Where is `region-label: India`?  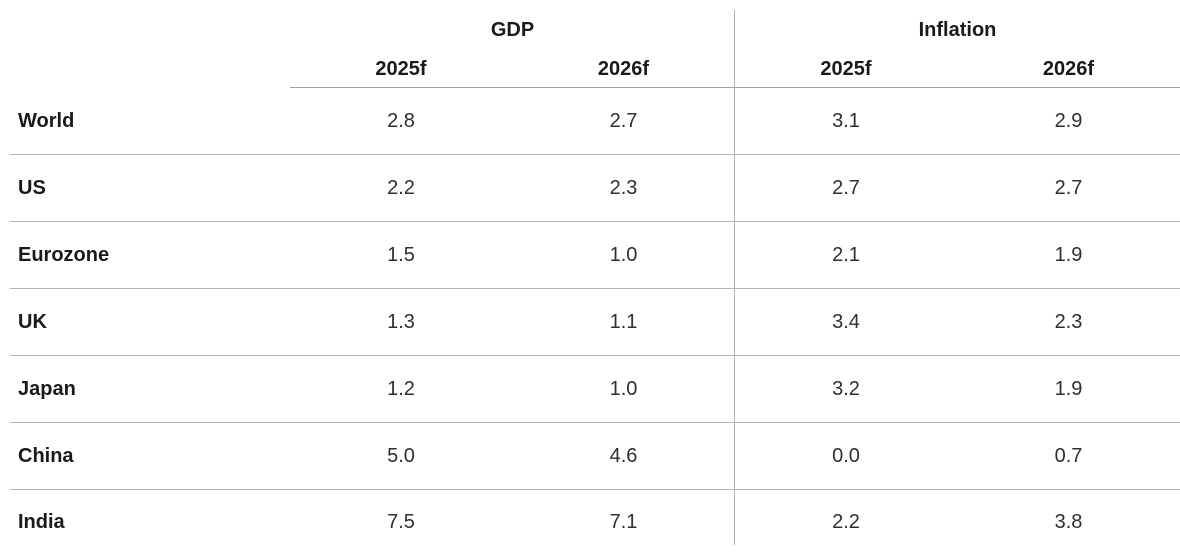 region-label: India is located at coordinates (150, 521).